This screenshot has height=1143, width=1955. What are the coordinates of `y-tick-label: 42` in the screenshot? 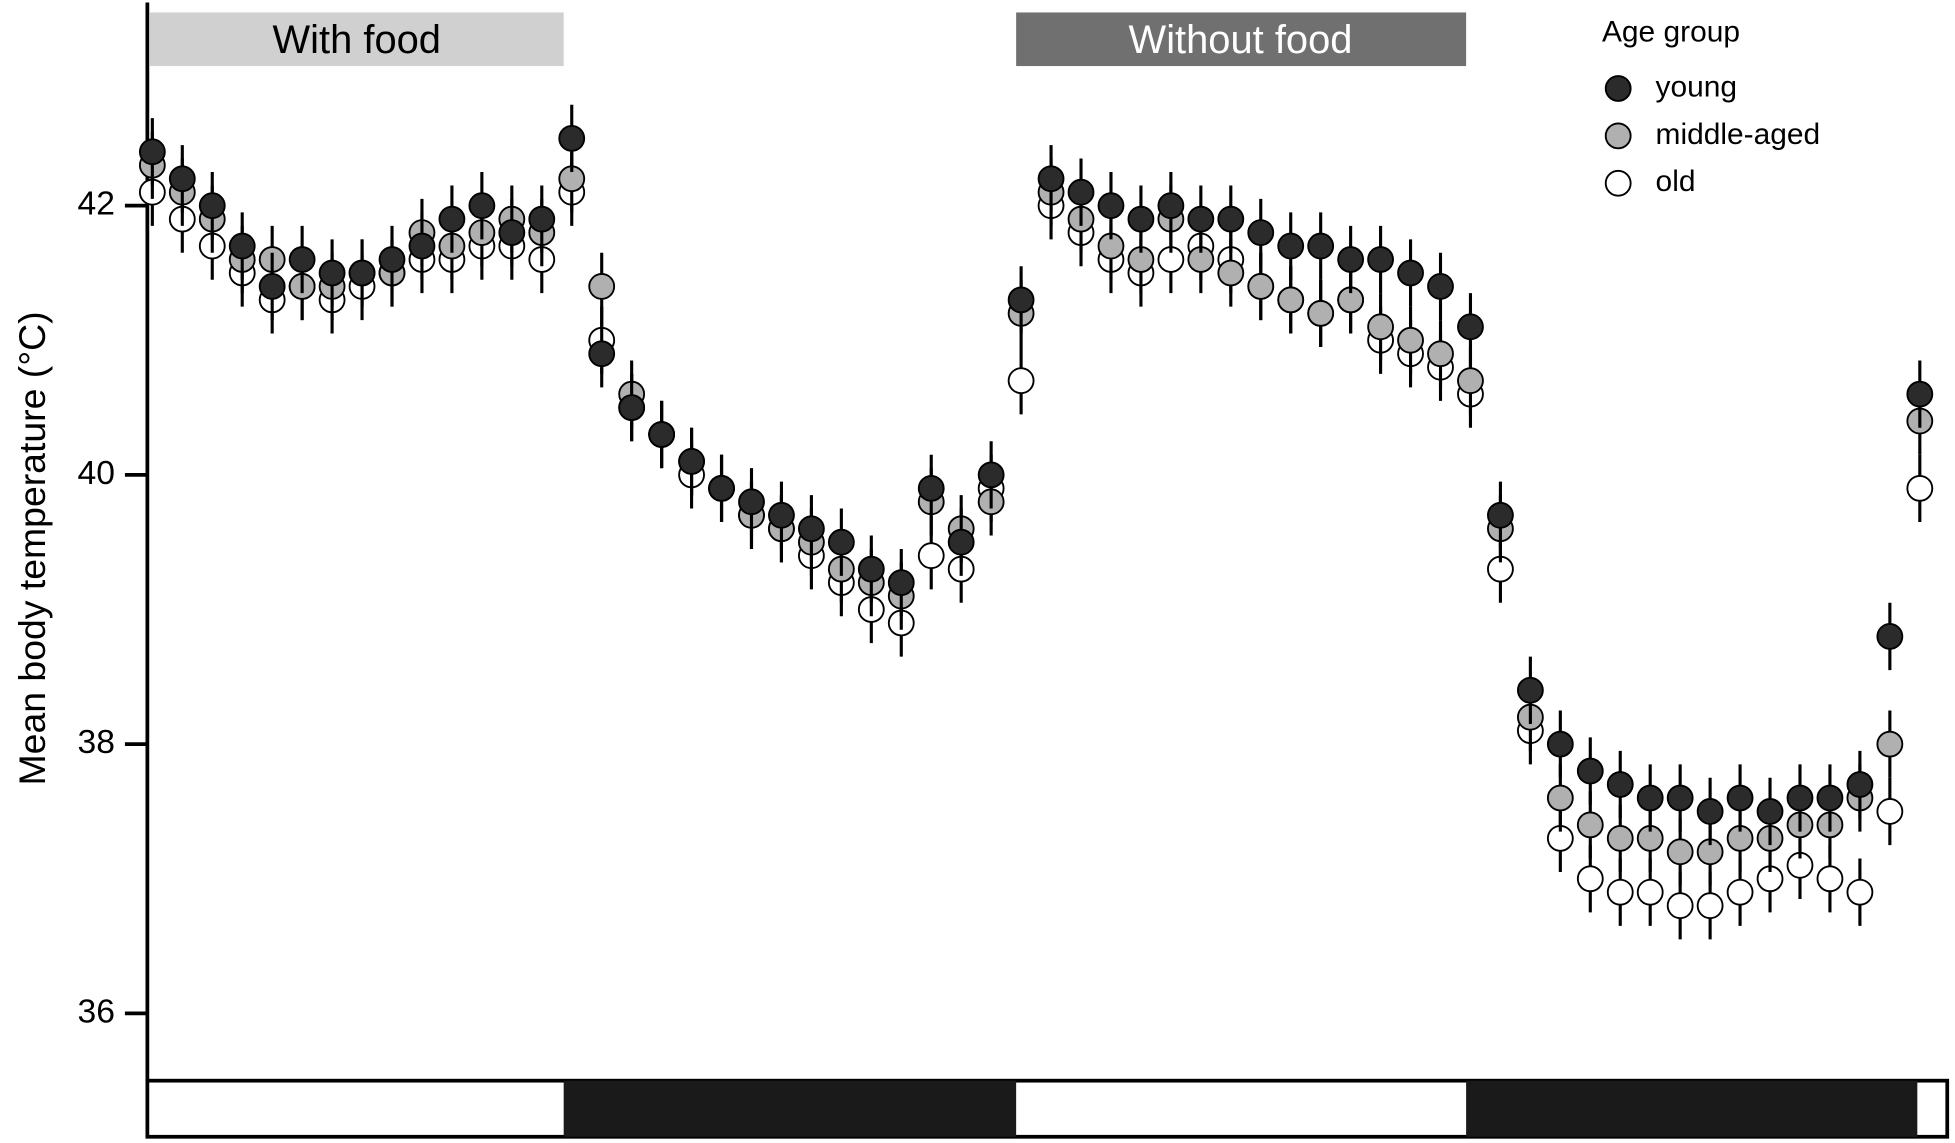 It's located at (96, 204).